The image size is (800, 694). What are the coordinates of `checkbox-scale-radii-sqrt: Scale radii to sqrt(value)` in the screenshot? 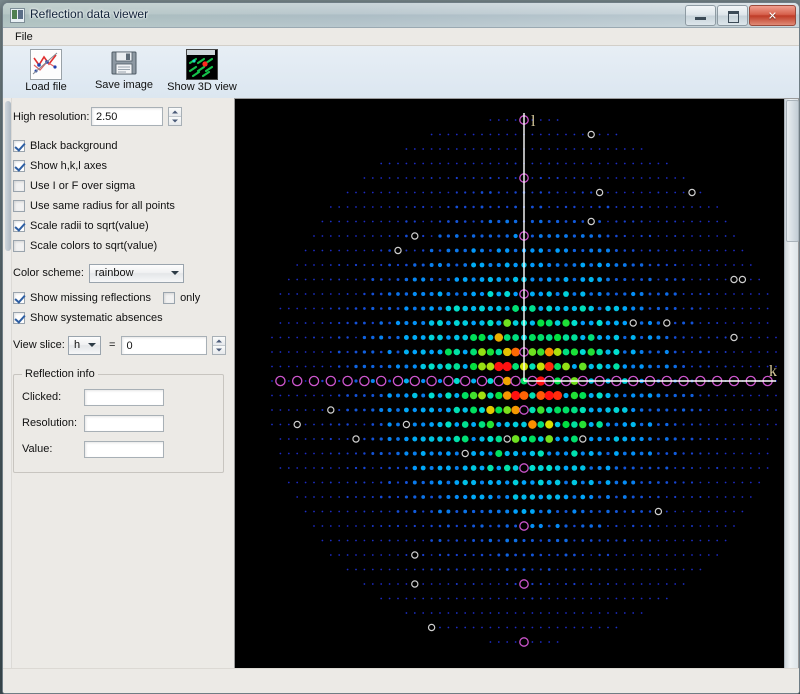 It's located at (120, 226).